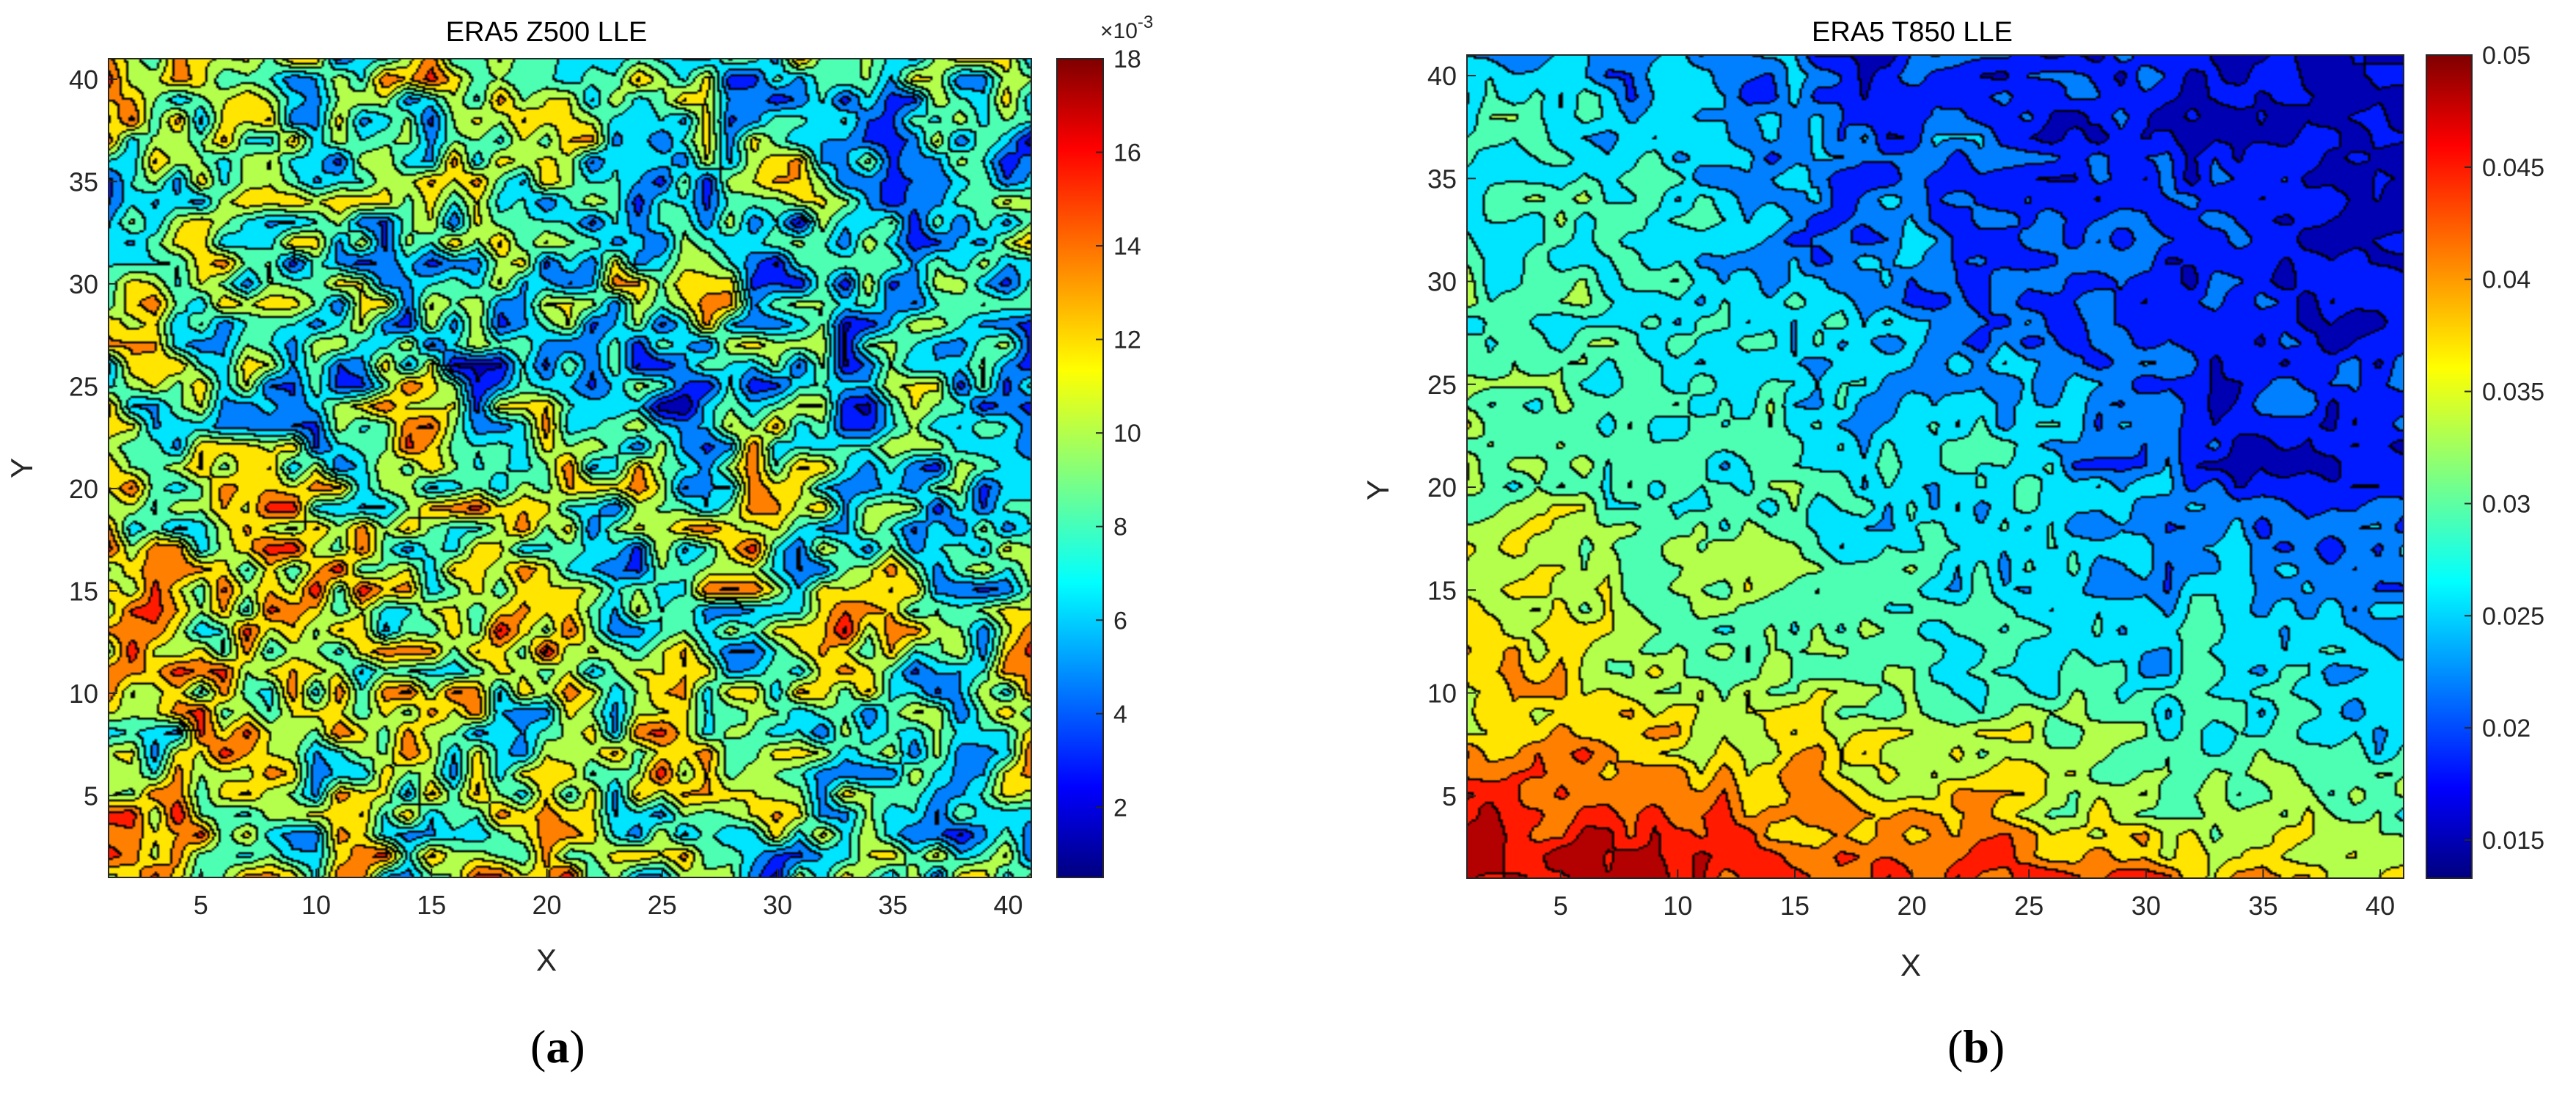  I want to click on panel-a-colorbar-tick-label: 10, so click(1127, 434).